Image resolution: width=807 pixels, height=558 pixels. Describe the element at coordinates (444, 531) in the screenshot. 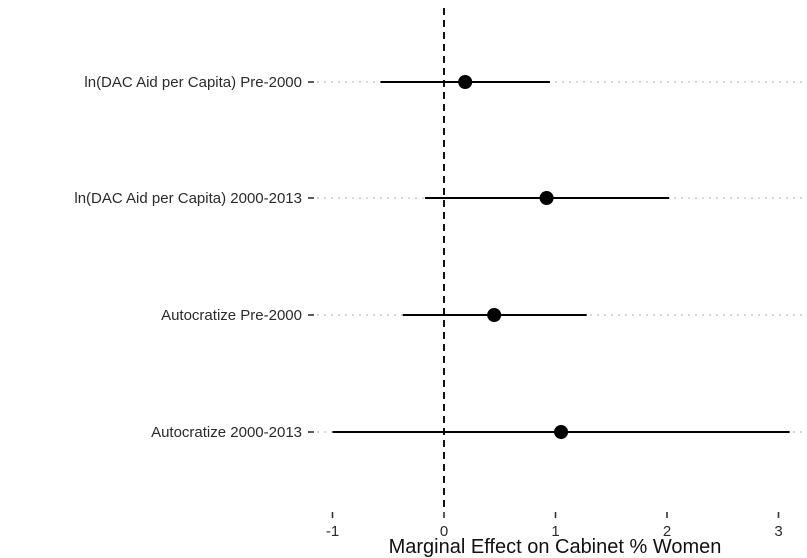

I see `x-tick-label: 0` at that location.